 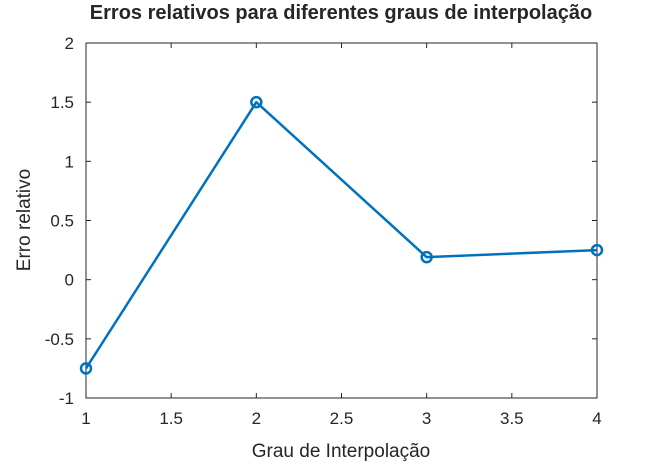 I want to click on x-tick-label: 1, so click(x=85, y=418).